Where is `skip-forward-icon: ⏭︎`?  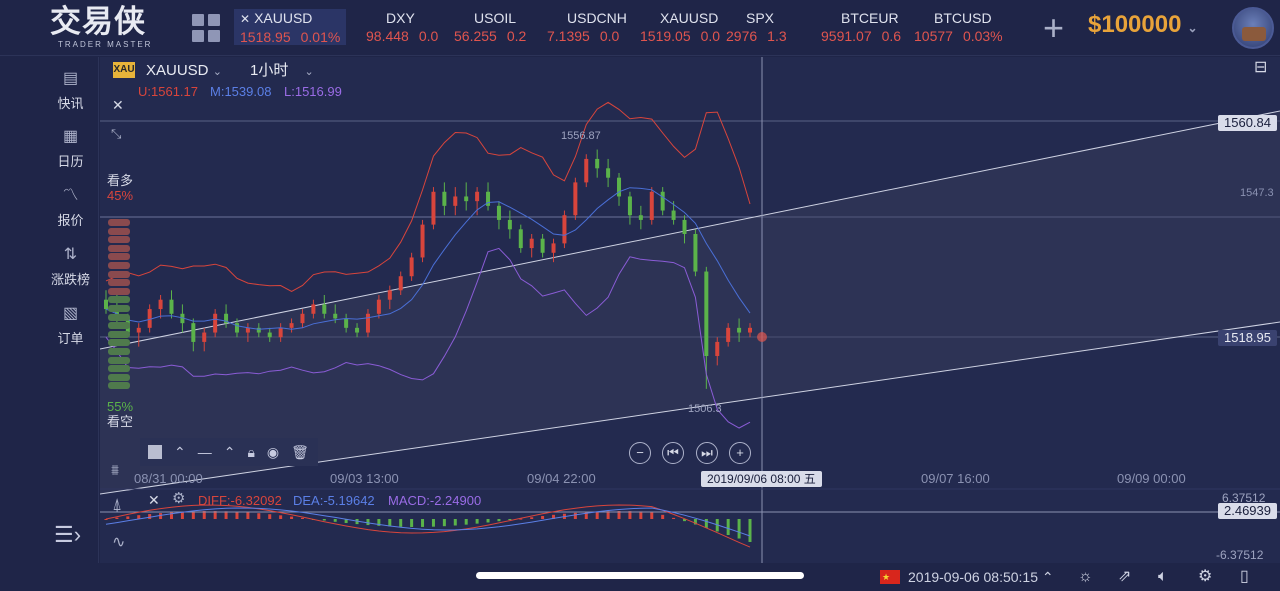 skip-forward-icon: ⏭︎ is located at coordinates (707, 453).